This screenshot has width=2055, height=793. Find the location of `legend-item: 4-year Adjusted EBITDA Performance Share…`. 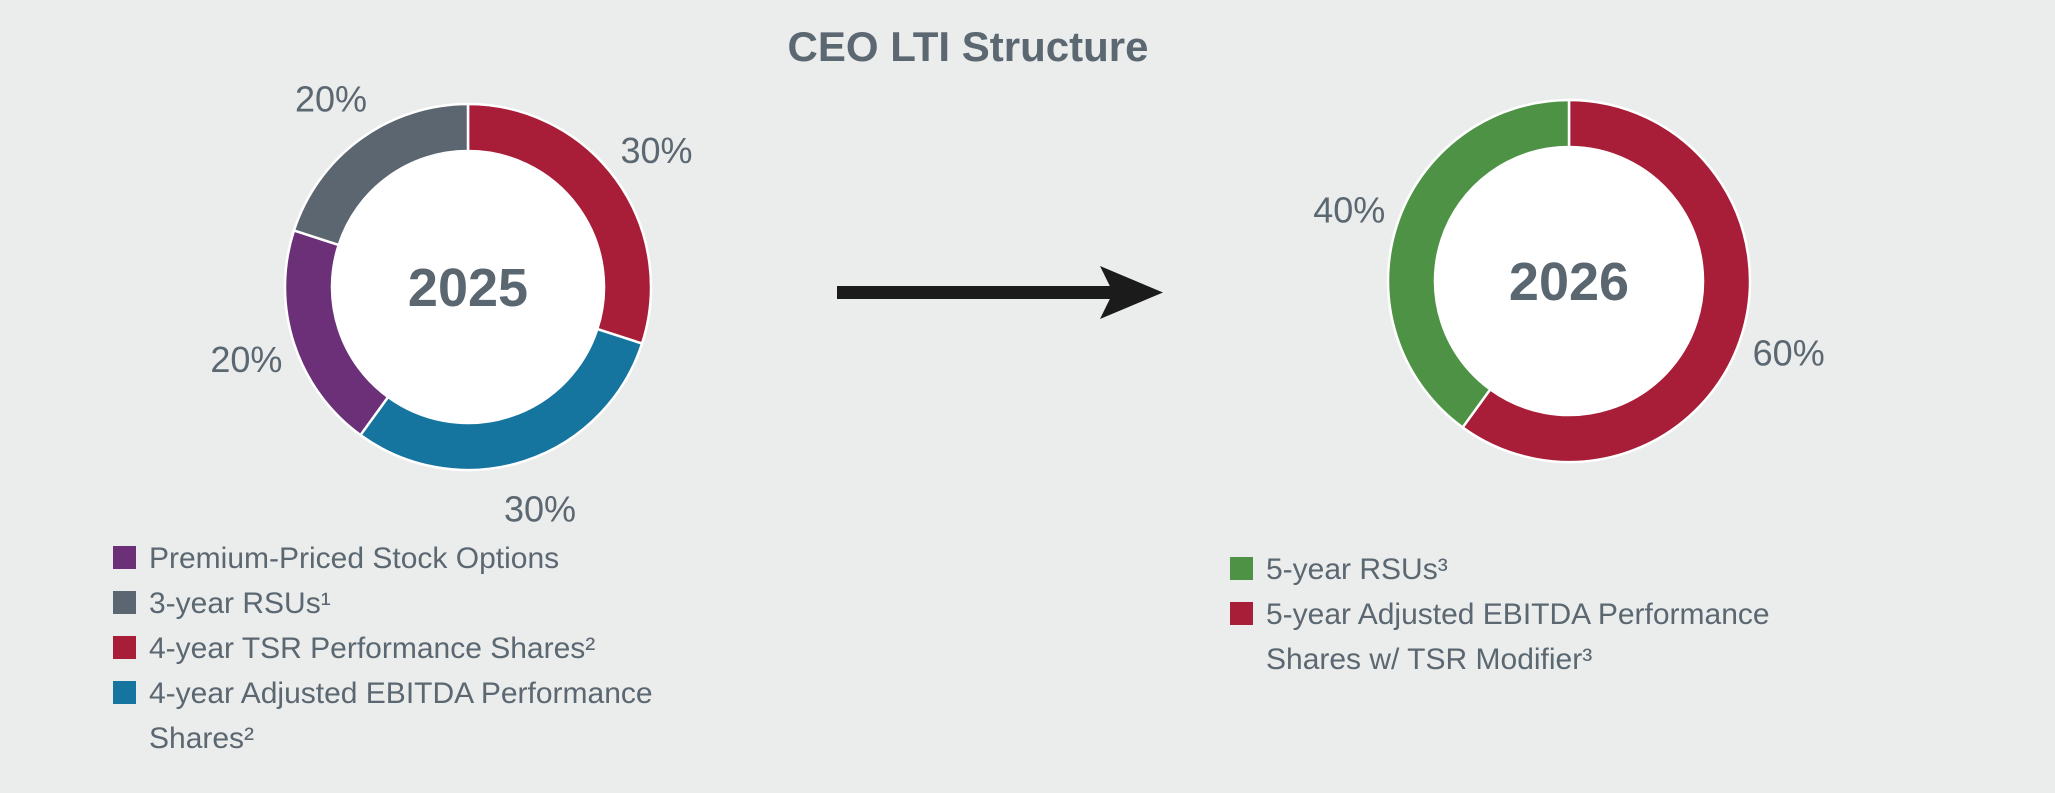

legend-item: 4-year Adjusted EBITDA Performance Share… is located at coordinates (413, 716).